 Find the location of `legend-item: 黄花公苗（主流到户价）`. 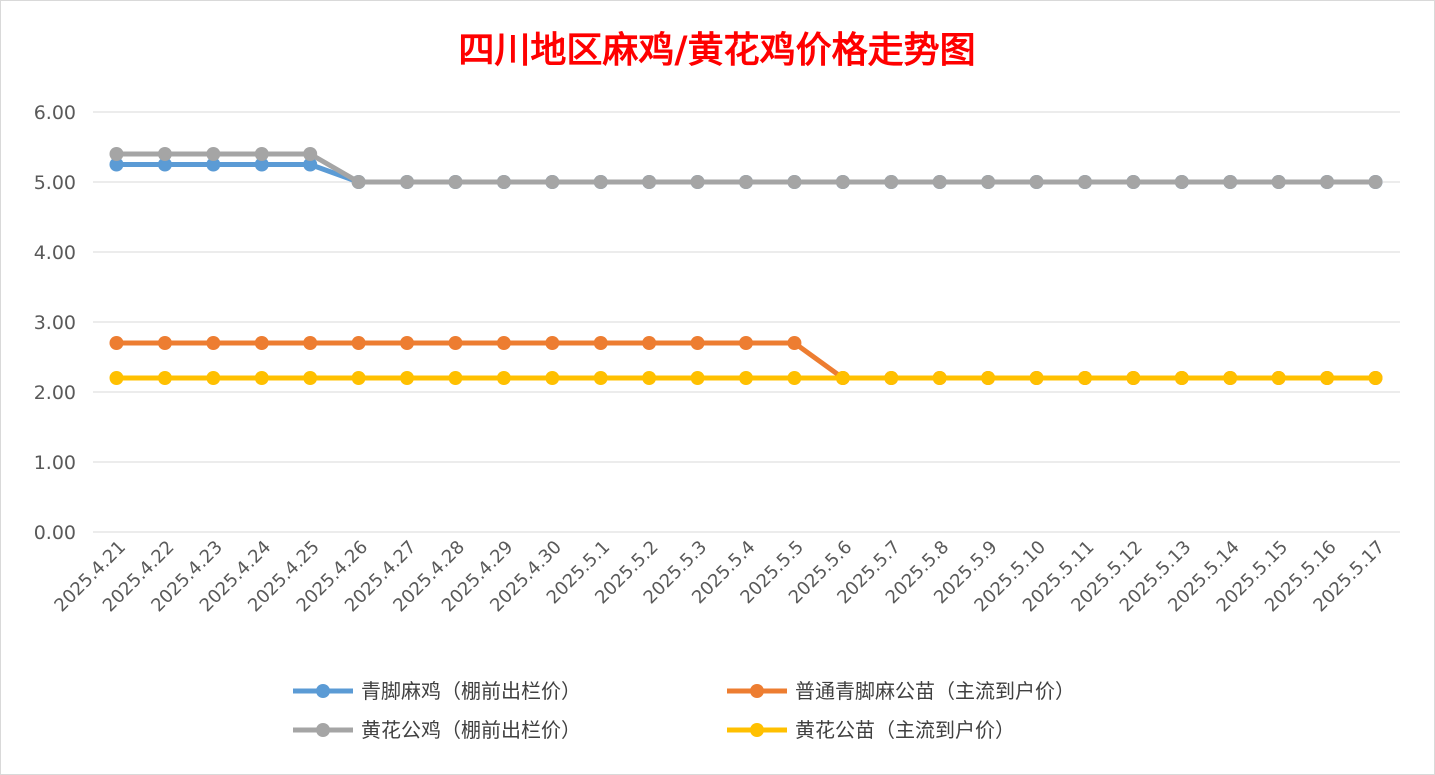

legend-item: 黄花公苗（主流到户价） is located at coordinates (871, 730).